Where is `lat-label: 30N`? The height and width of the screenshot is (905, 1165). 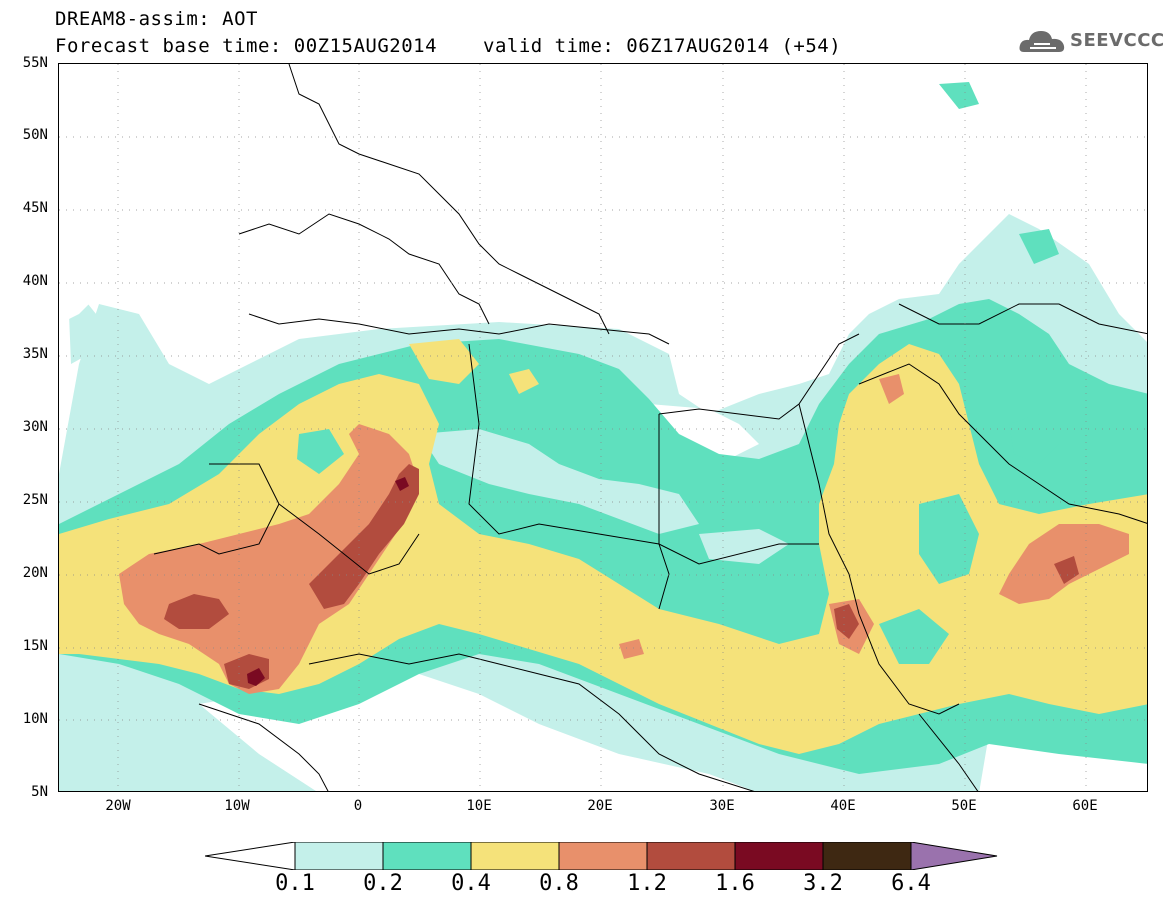
lat-label: 30N is located at coordinates (35, 427).